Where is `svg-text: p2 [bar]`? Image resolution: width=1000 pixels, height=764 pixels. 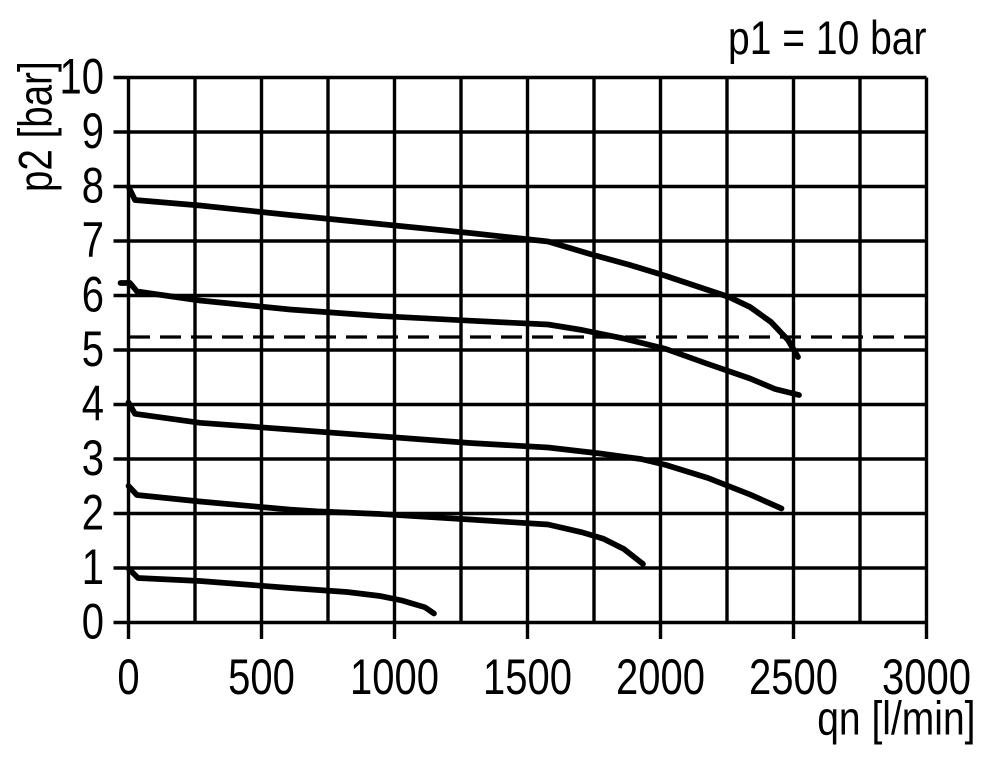
svg-text: p2 [bar] is located at coordinates (36, 126).